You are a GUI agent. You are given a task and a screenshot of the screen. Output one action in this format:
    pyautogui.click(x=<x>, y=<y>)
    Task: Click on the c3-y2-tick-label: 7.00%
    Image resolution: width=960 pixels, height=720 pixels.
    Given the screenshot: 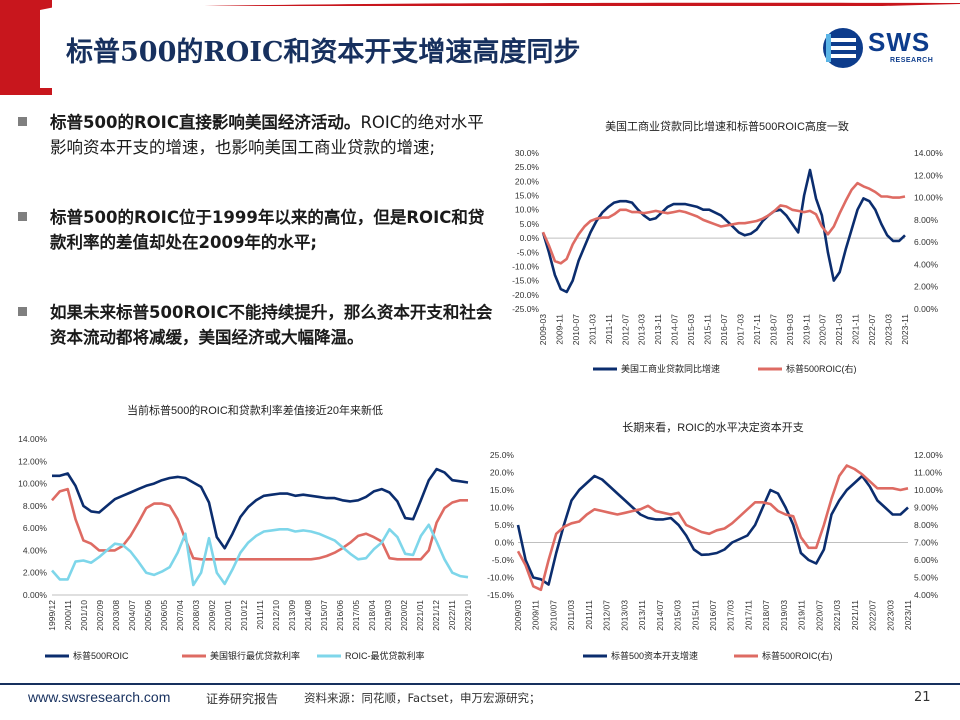 What is the action you would take?
    pyautogui.click(x=926, y=543)
    